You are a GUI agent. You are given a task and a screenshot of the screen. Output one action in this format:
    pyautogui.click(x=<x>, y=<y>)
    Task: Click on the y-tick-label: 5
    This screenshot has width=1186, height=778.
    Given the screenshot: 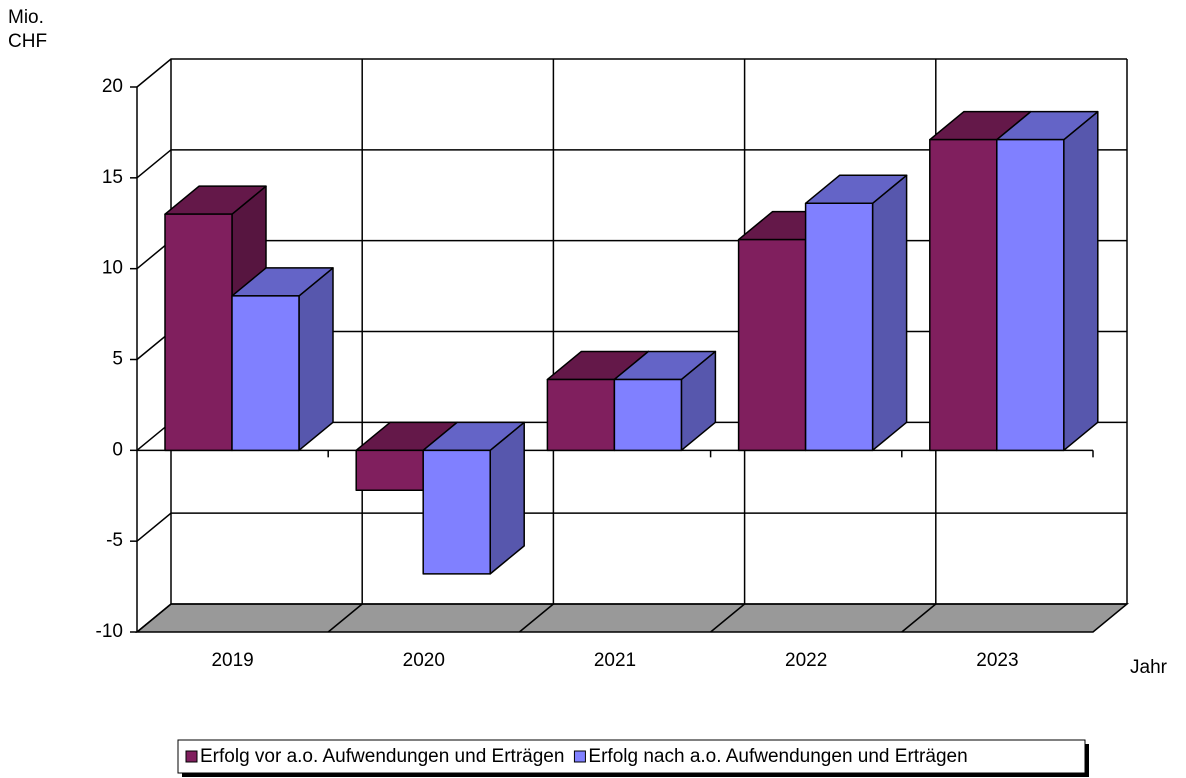 What is the action you would take?
    pyautogui.click(x=117, y=359)
    